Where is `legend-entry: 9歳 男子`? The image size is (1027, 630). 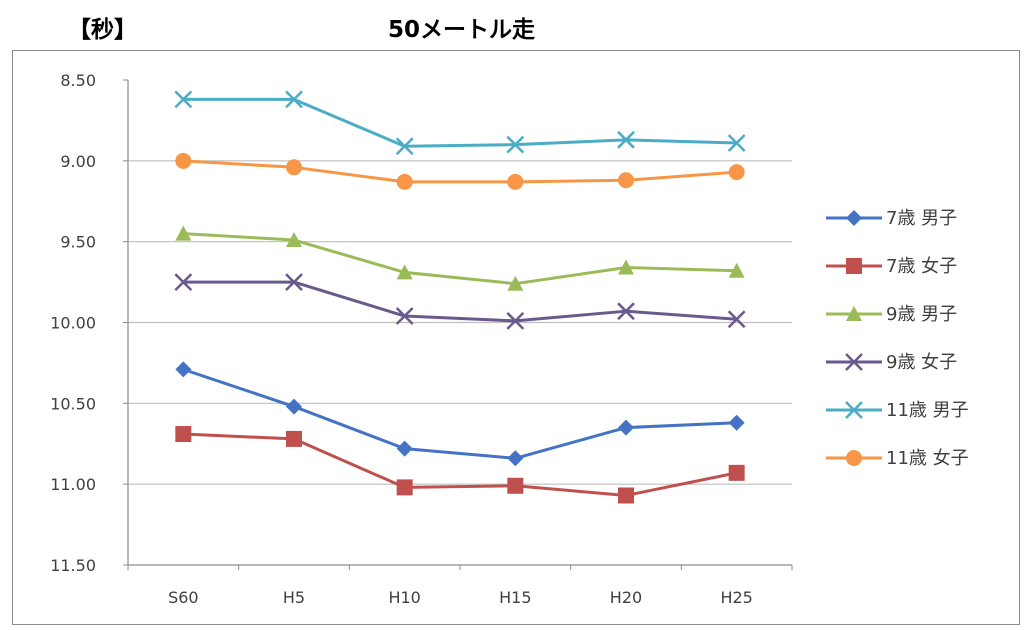 legend-entry: 9歳 男子 is located at coordinates (921, 314).